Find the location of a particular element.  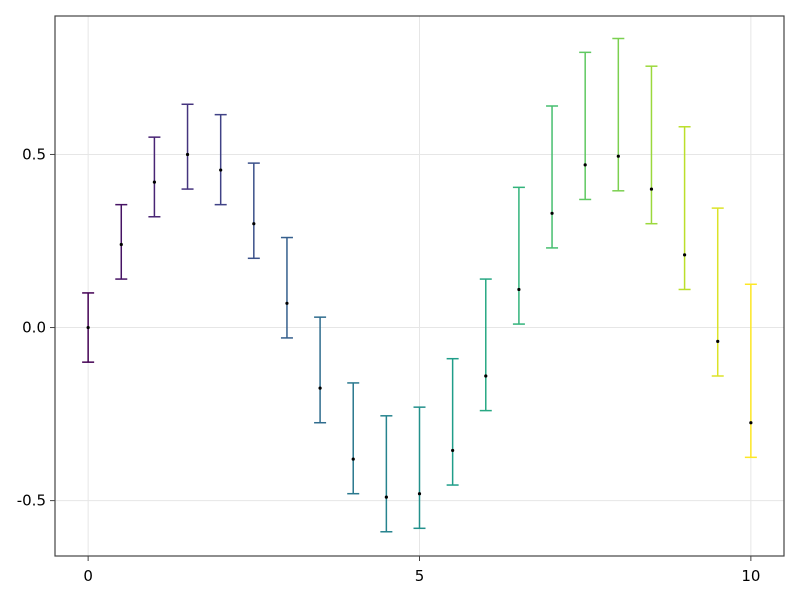

y-tick-label: 0.0 is located at coordinates (34, 328).